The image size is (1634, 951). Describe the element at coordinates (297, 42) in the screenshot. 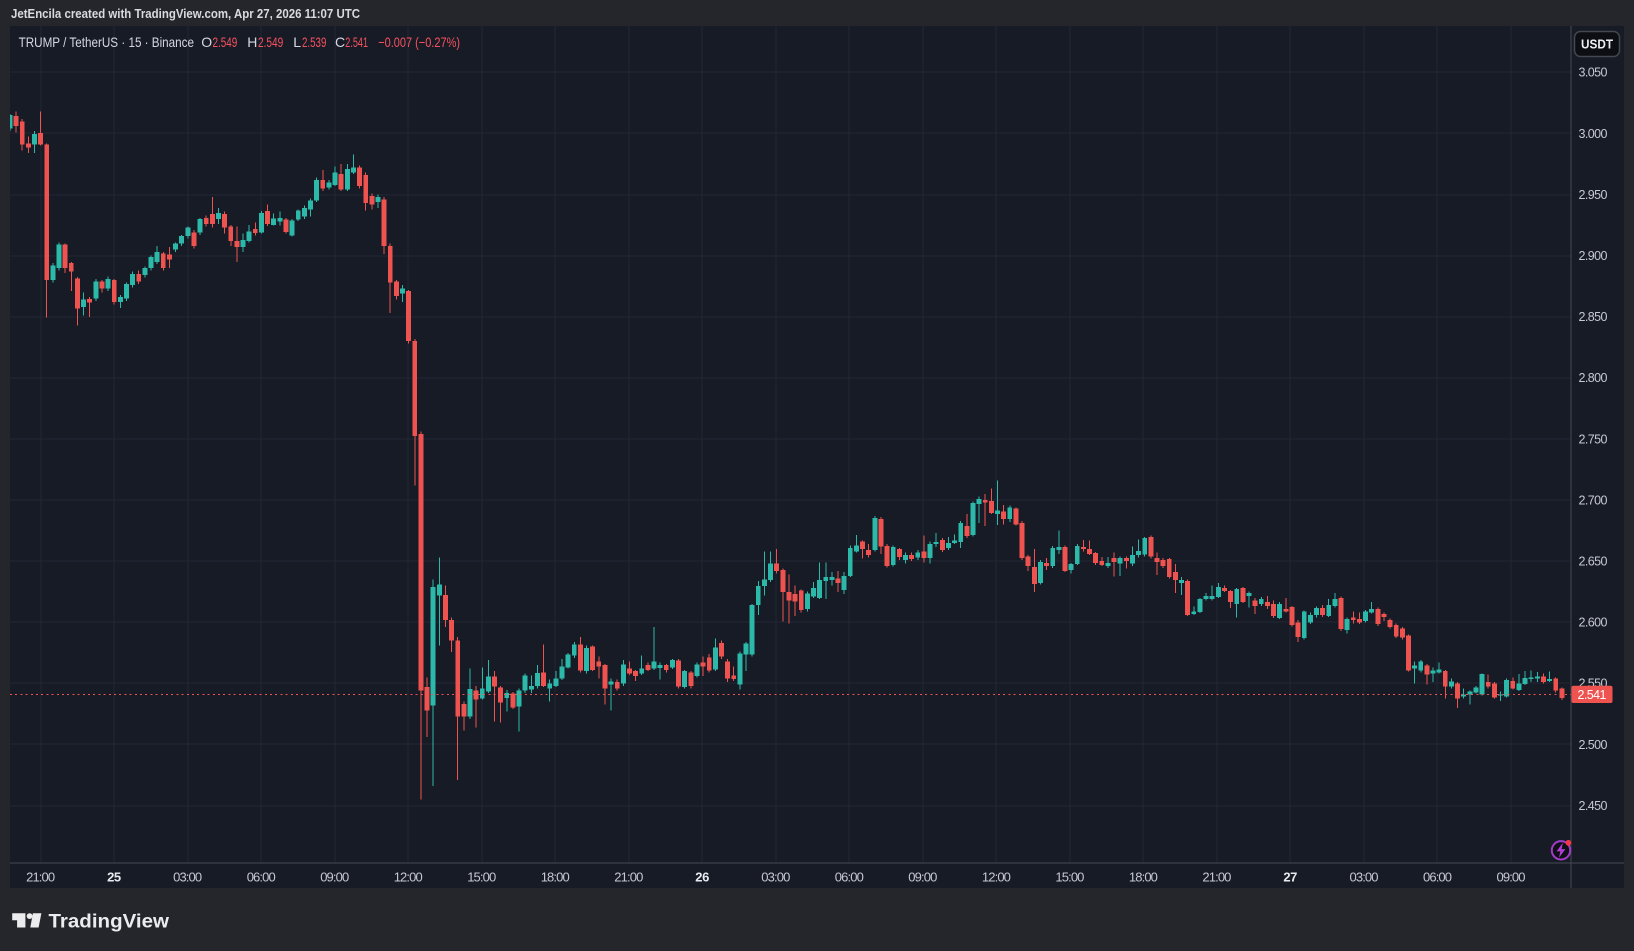

I see `svg-text: L` at that location.